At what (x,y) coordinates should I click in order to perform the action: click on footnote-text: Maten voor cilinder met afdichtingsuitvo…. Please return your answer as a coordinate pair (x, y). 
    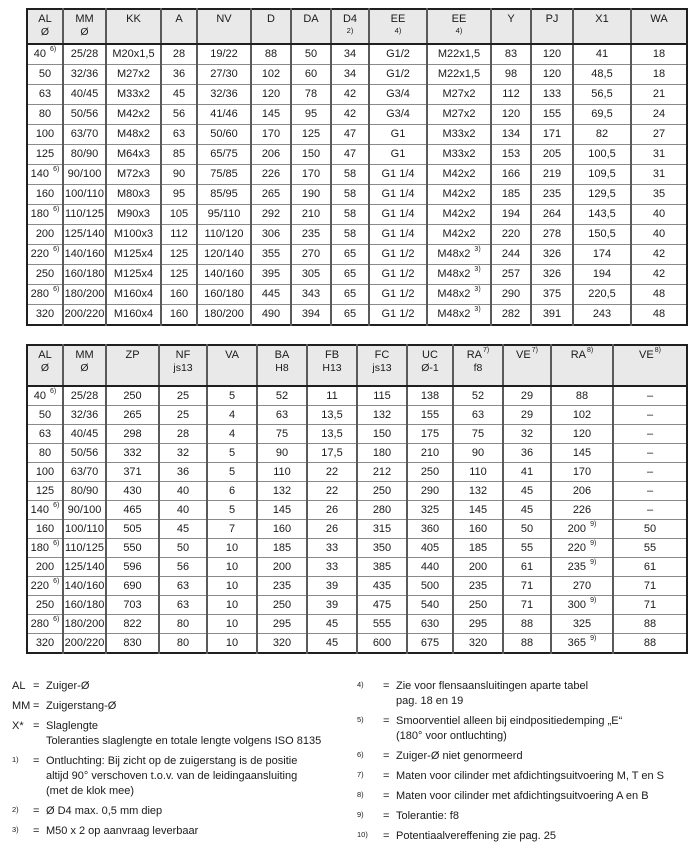
    Looking at the image, I should click on (522, 796).